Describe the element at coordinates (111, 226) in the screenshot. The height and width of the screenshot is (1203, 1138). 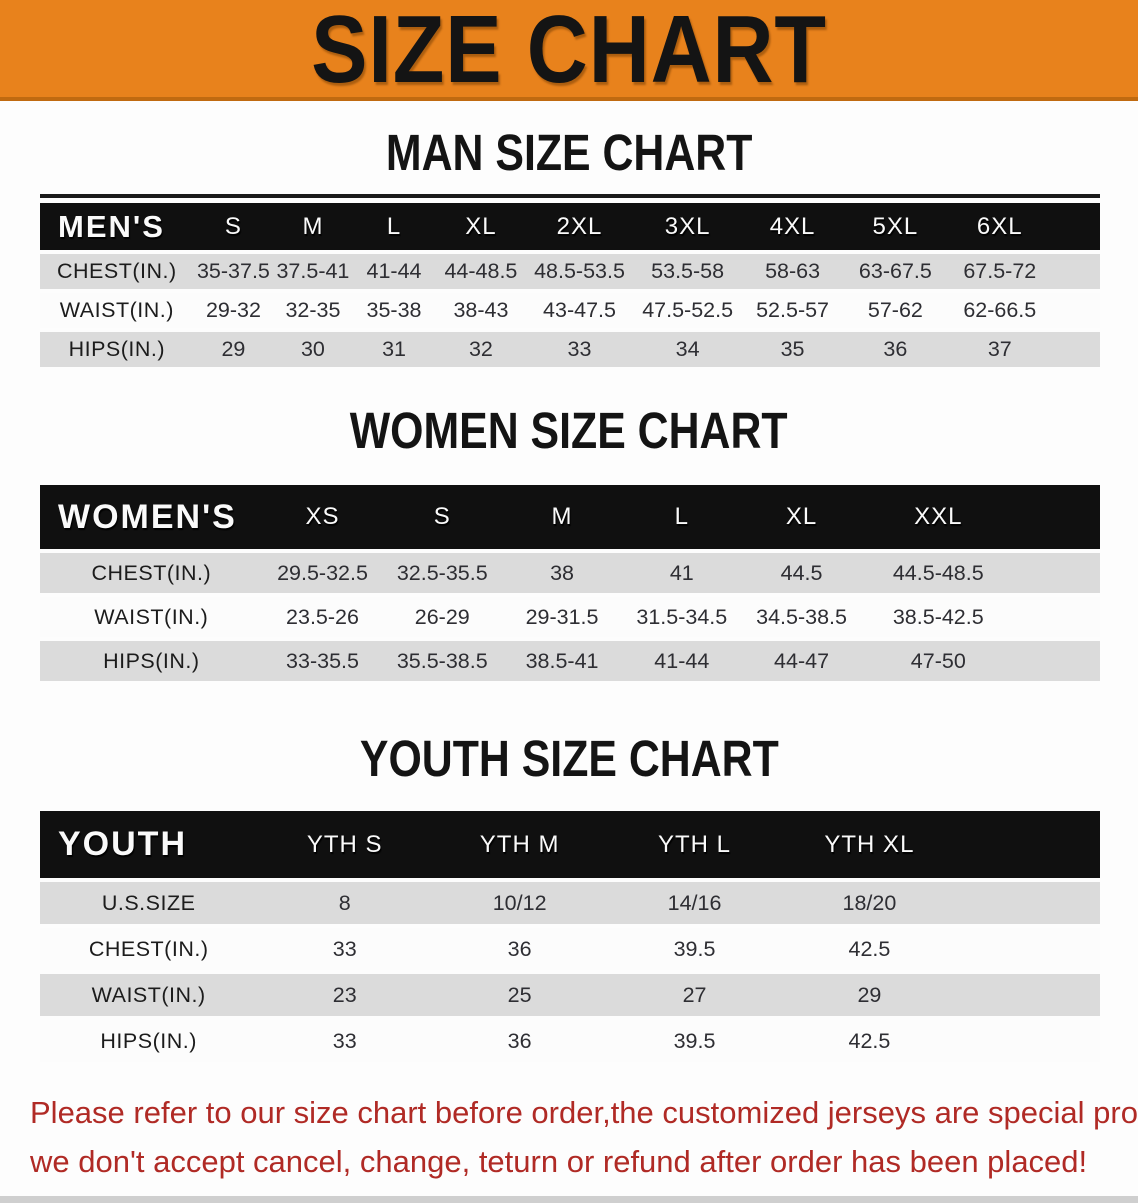
I see `table-group-label: MEN'S` at that location.